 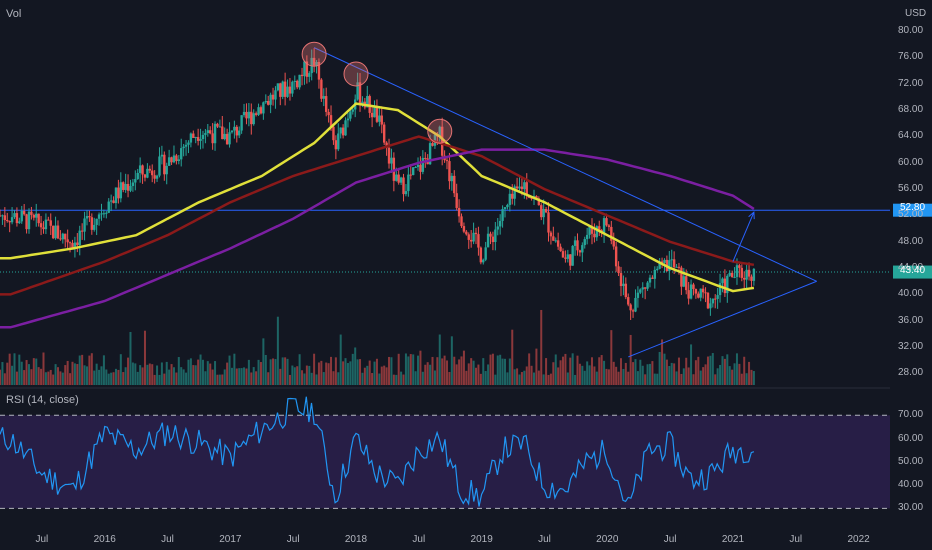 I want to click on arrow-head, so click(x=751, y=215).